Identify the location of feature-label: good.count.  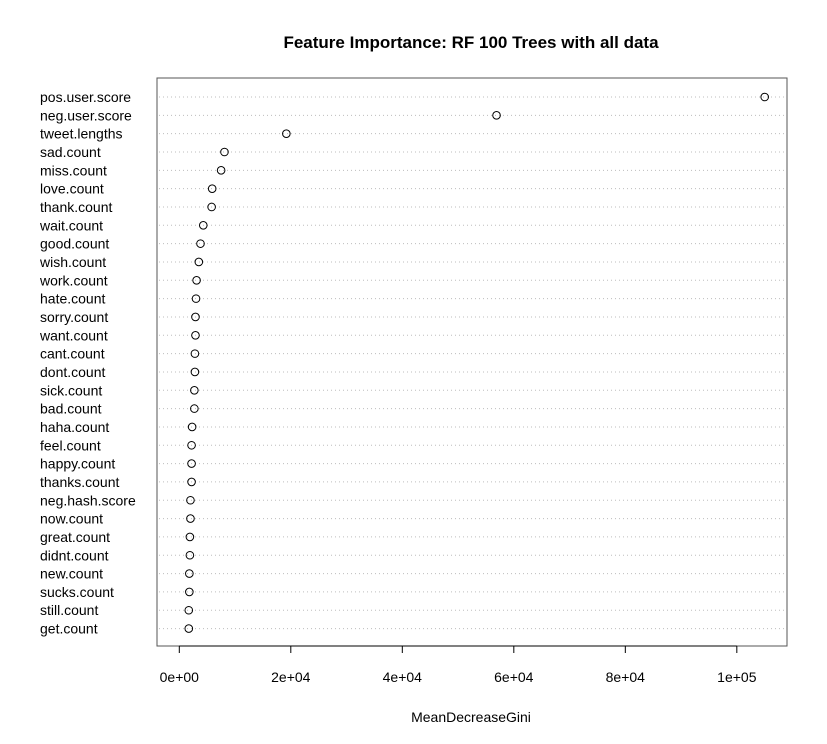
(74, 244).